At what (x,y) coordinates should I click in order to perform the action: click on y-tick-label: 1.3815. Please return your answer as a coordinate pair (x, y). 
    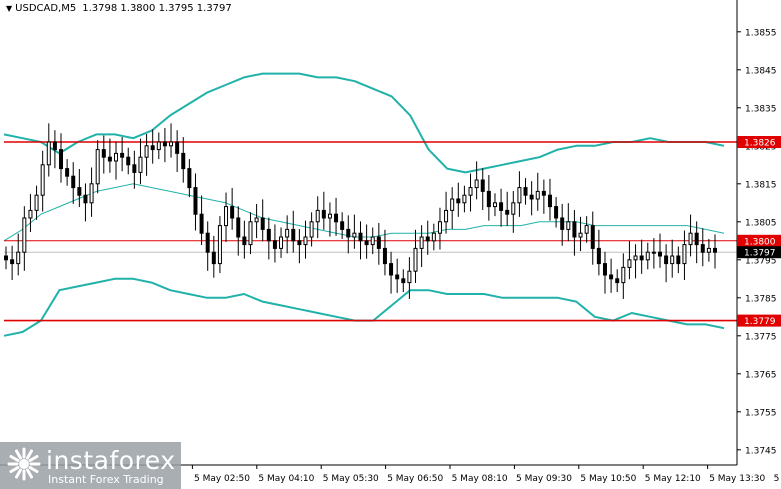
    Looking at the image, I should click on (761, 185).